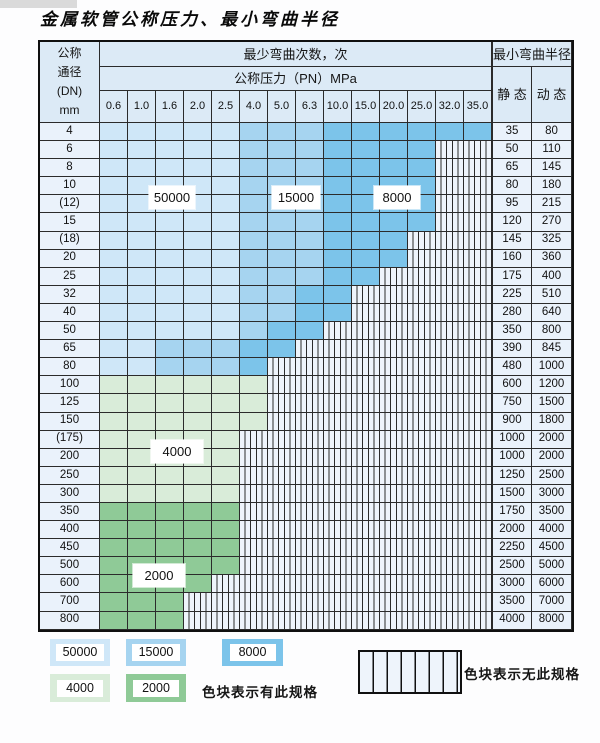 The image size is (600, 743). I want to click on static-cell: 2500, so click(512, 566).